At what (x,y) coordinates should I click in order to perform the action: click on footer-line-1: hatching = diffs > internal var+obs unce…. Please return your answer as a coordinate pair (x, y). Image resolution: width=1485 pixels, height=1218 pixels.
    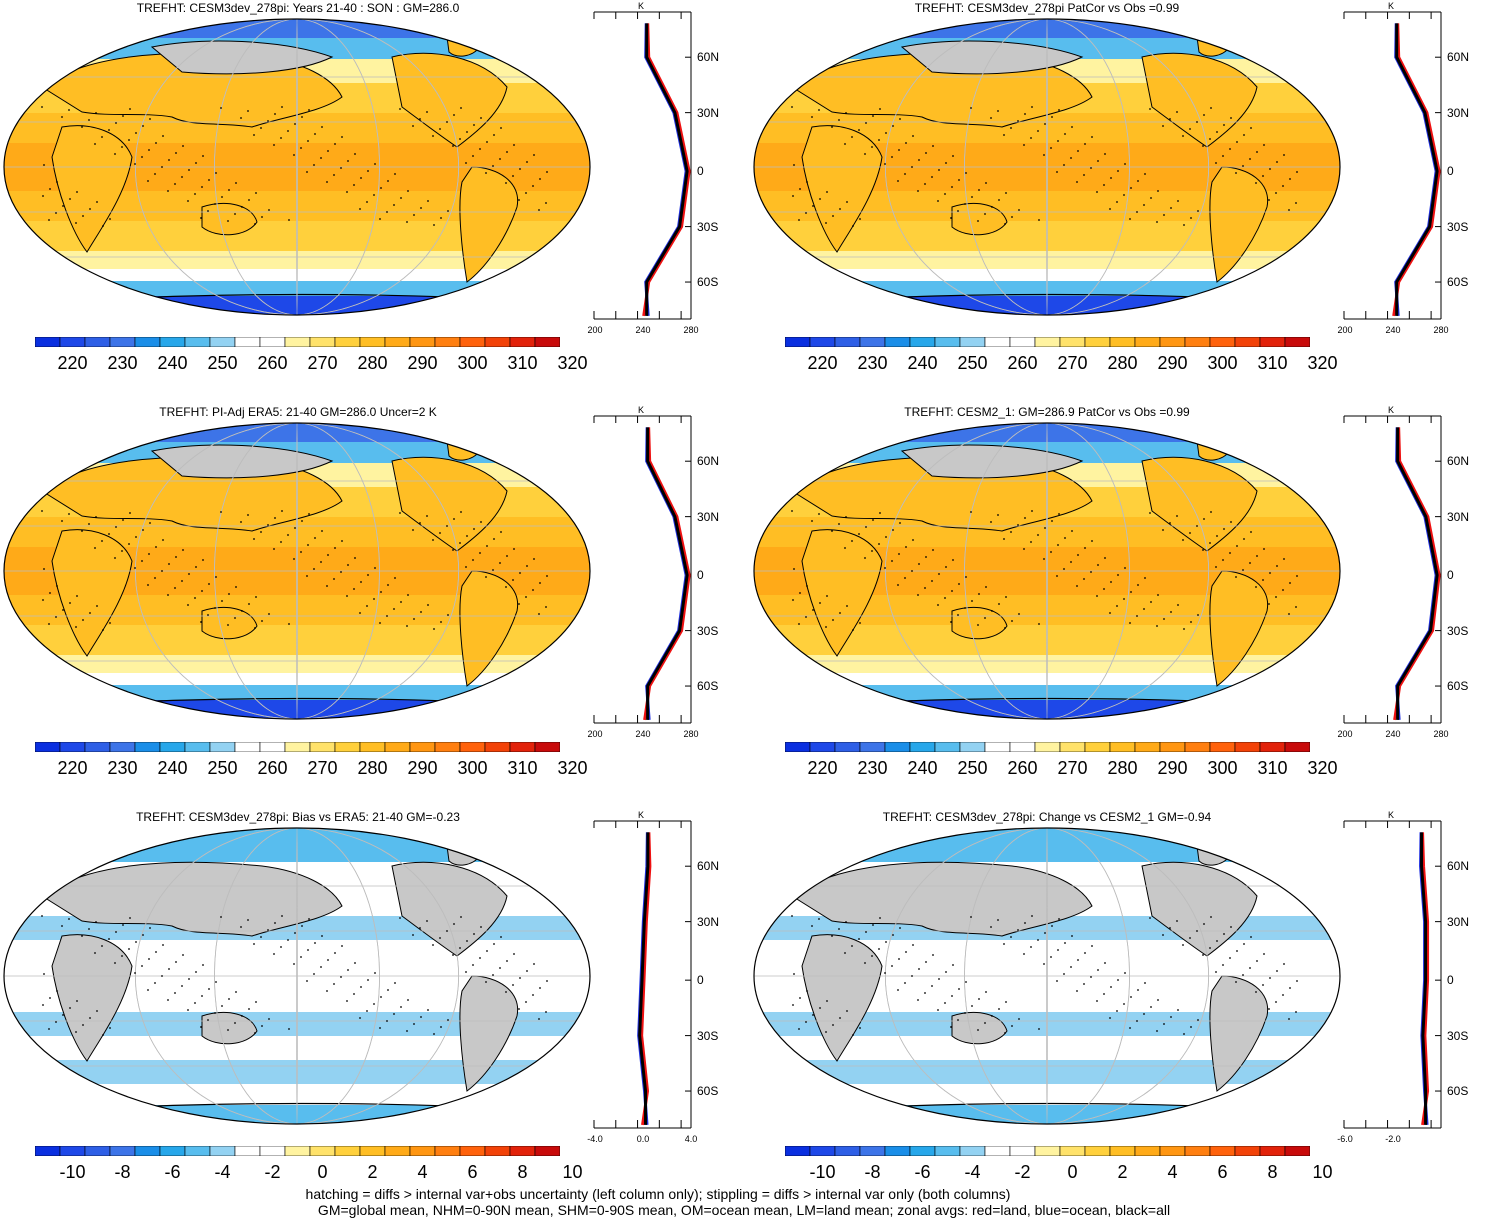
    Looking at the image, I should click on (658, 1194).